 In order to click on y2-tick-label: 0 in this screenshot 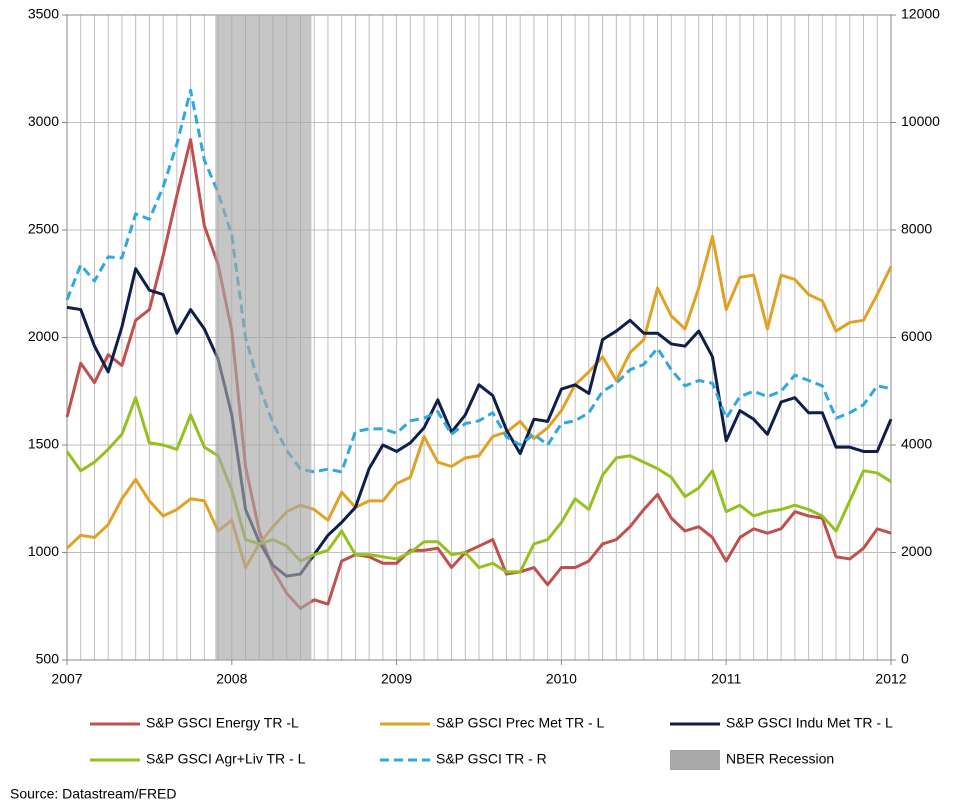, I will do `click(905, 659)`.